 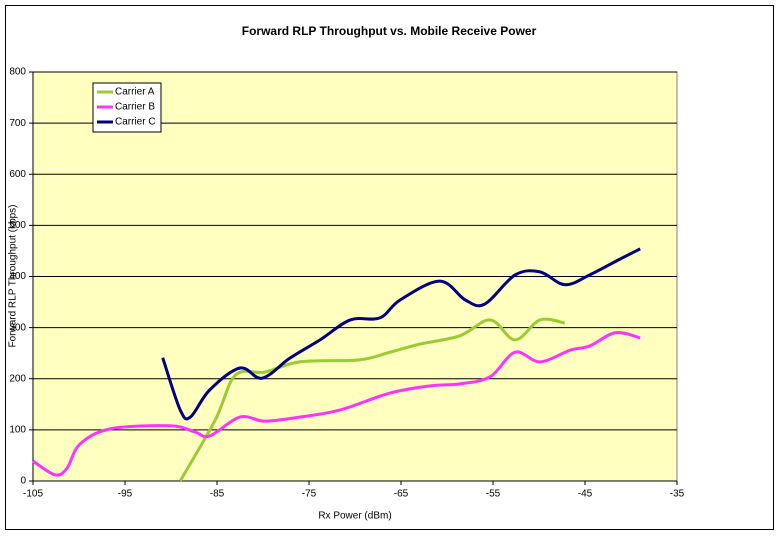 What do you see at coordinates (309, 494) in the screenshot?
I see `x-tick-label: -75` at bounding box center [309, 494].